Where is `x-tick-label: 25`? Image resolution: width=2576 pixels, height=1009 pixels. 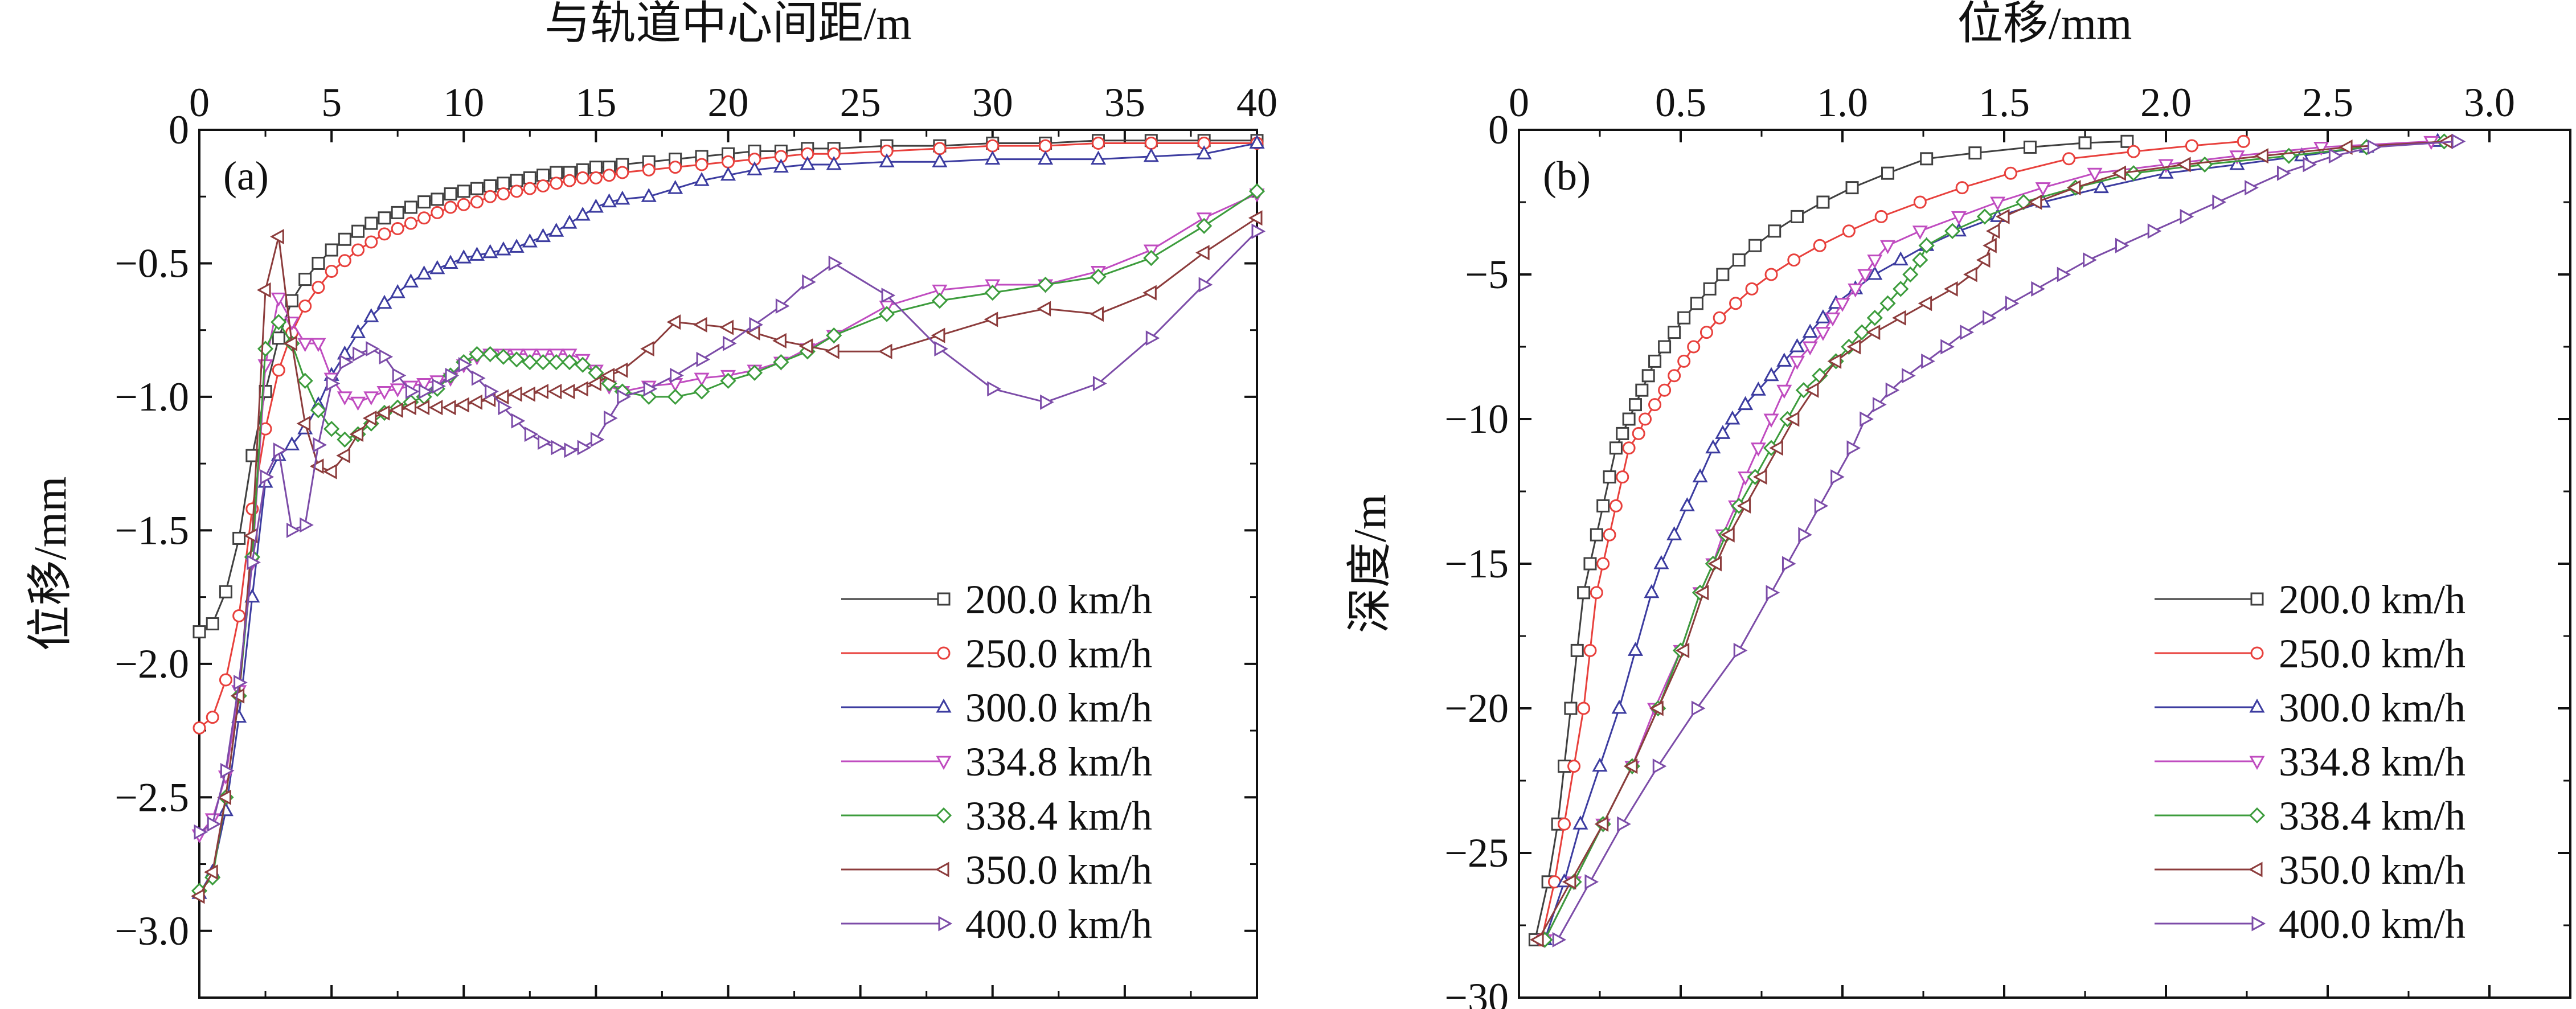
x-tick-label: 25 is located at coordinates (861, 102).